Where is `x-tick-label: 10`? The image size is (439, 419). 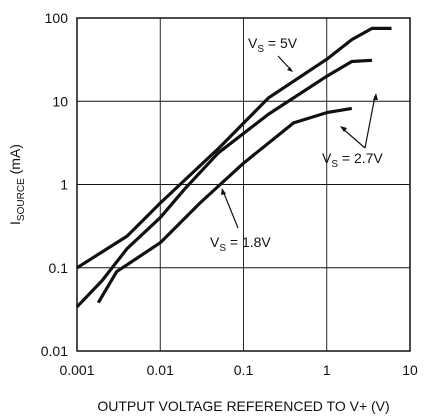 x-tick-label: 10 is located at coordinates (410, 370).